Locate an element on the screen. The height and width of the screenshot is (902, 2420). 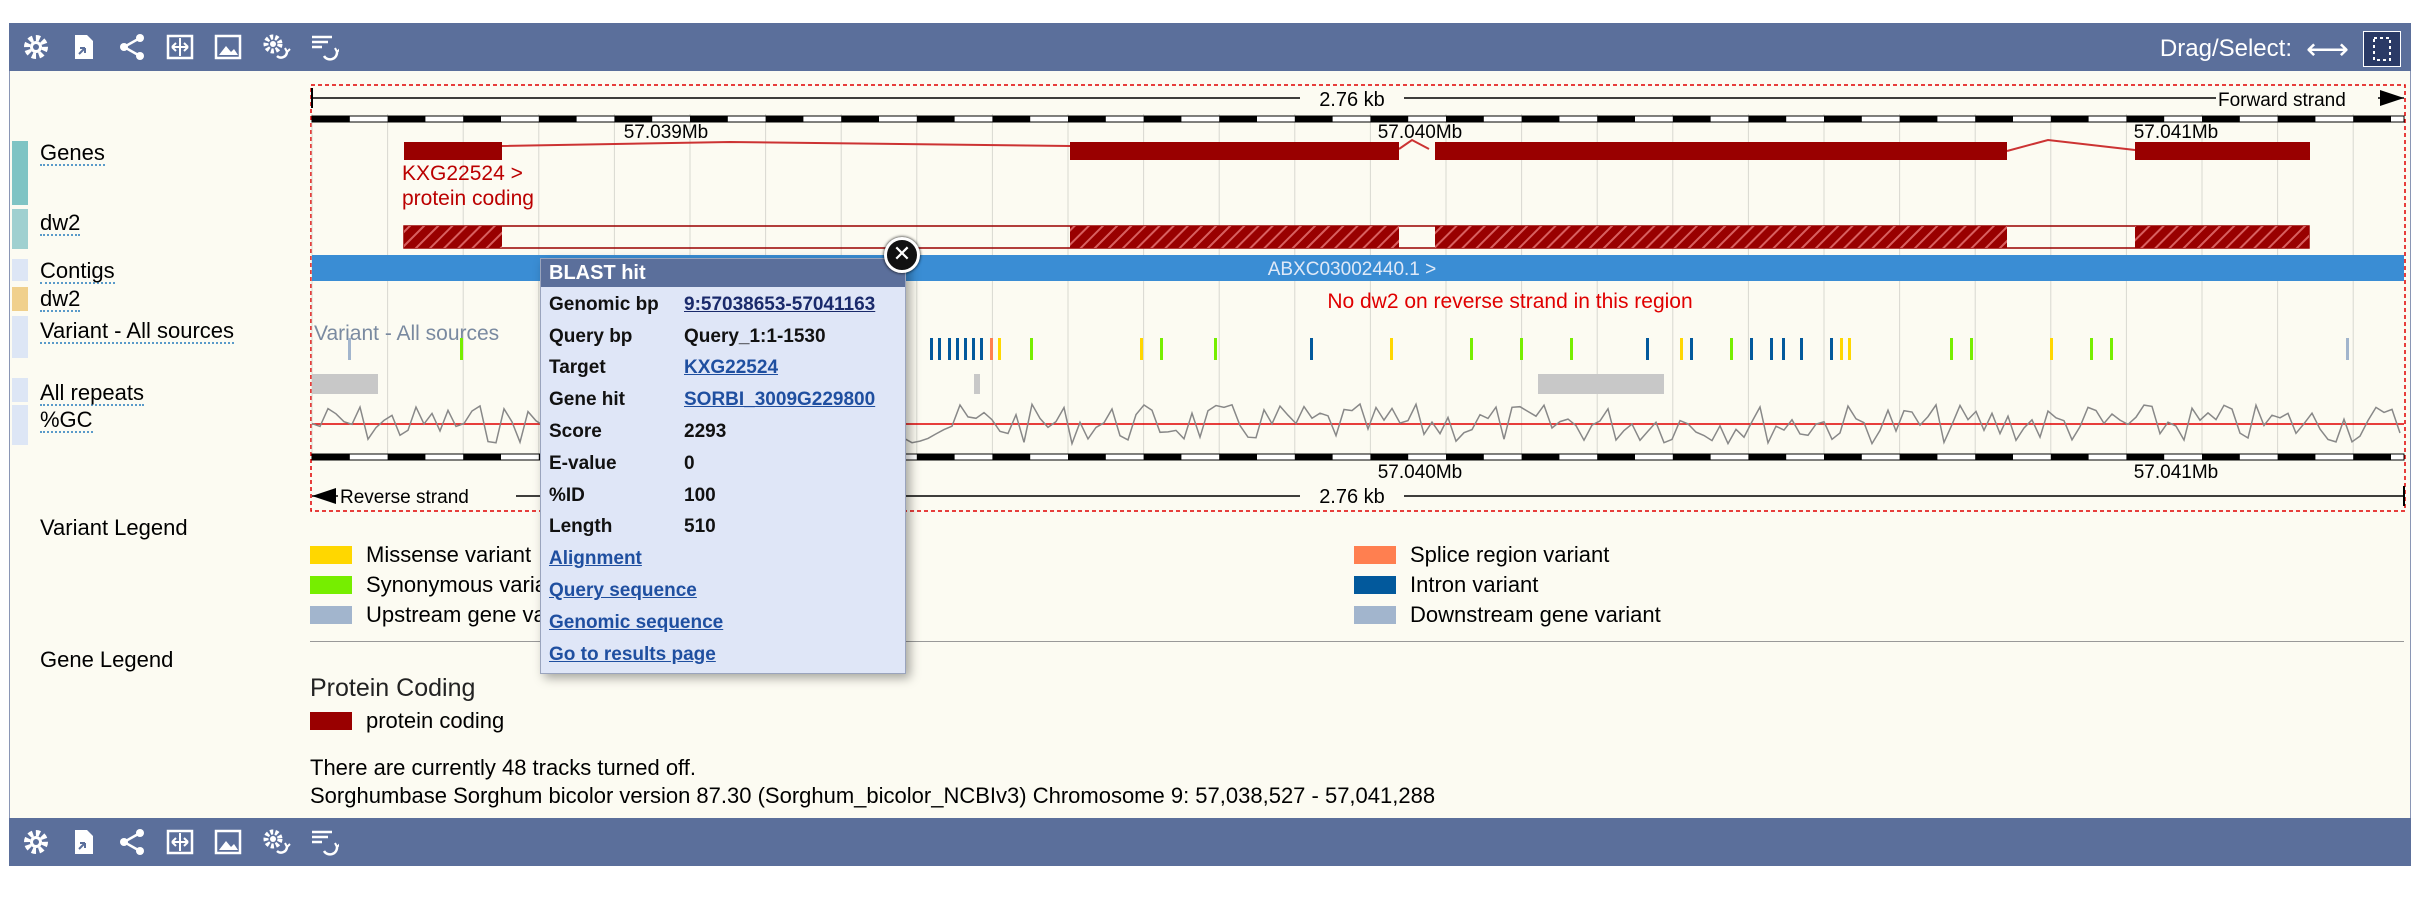
legend-splice-region: Splice region variant is located at coordinates (1481, 555).